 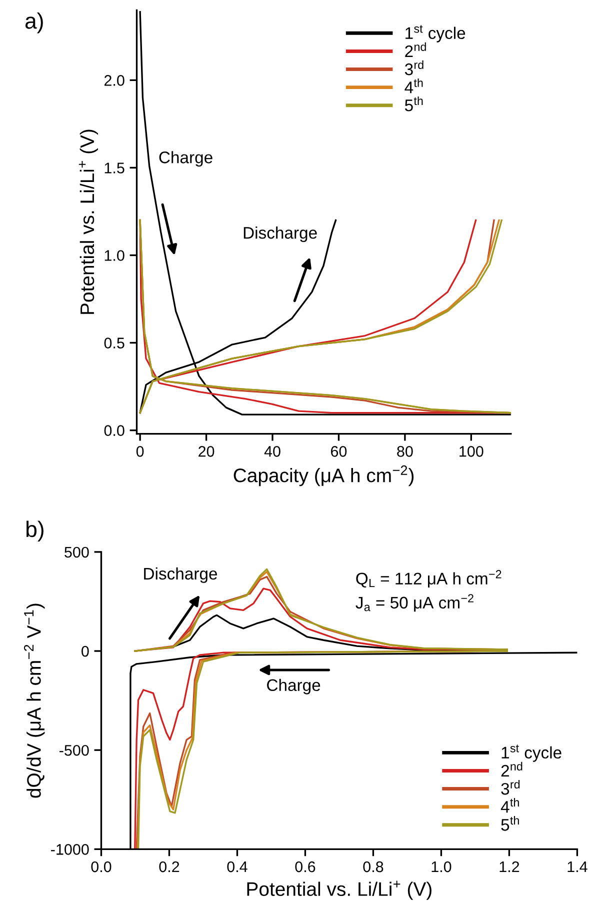 What do you see at coordinates (114, 80) in the screenshot?
I see `y-tick-label: 2.0` at bounding box center [114, 80].